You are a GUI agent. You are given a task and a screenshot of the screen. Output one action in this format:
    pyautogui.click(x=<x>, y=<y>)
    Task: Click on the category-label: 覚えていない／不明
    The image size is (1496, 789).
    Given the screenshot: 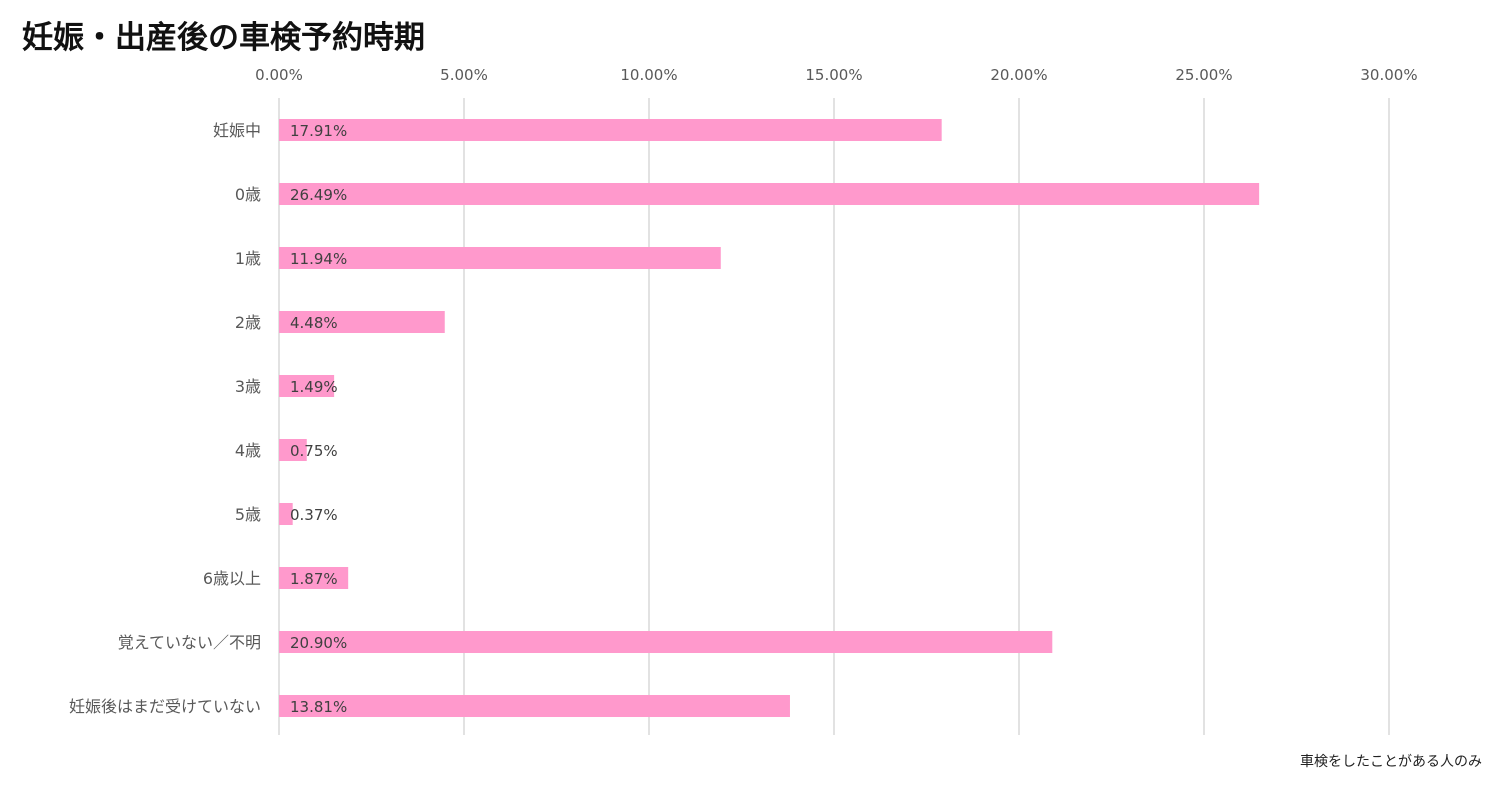 What is the action you would take?
    pyautogui.click(x=189, y=642)
    